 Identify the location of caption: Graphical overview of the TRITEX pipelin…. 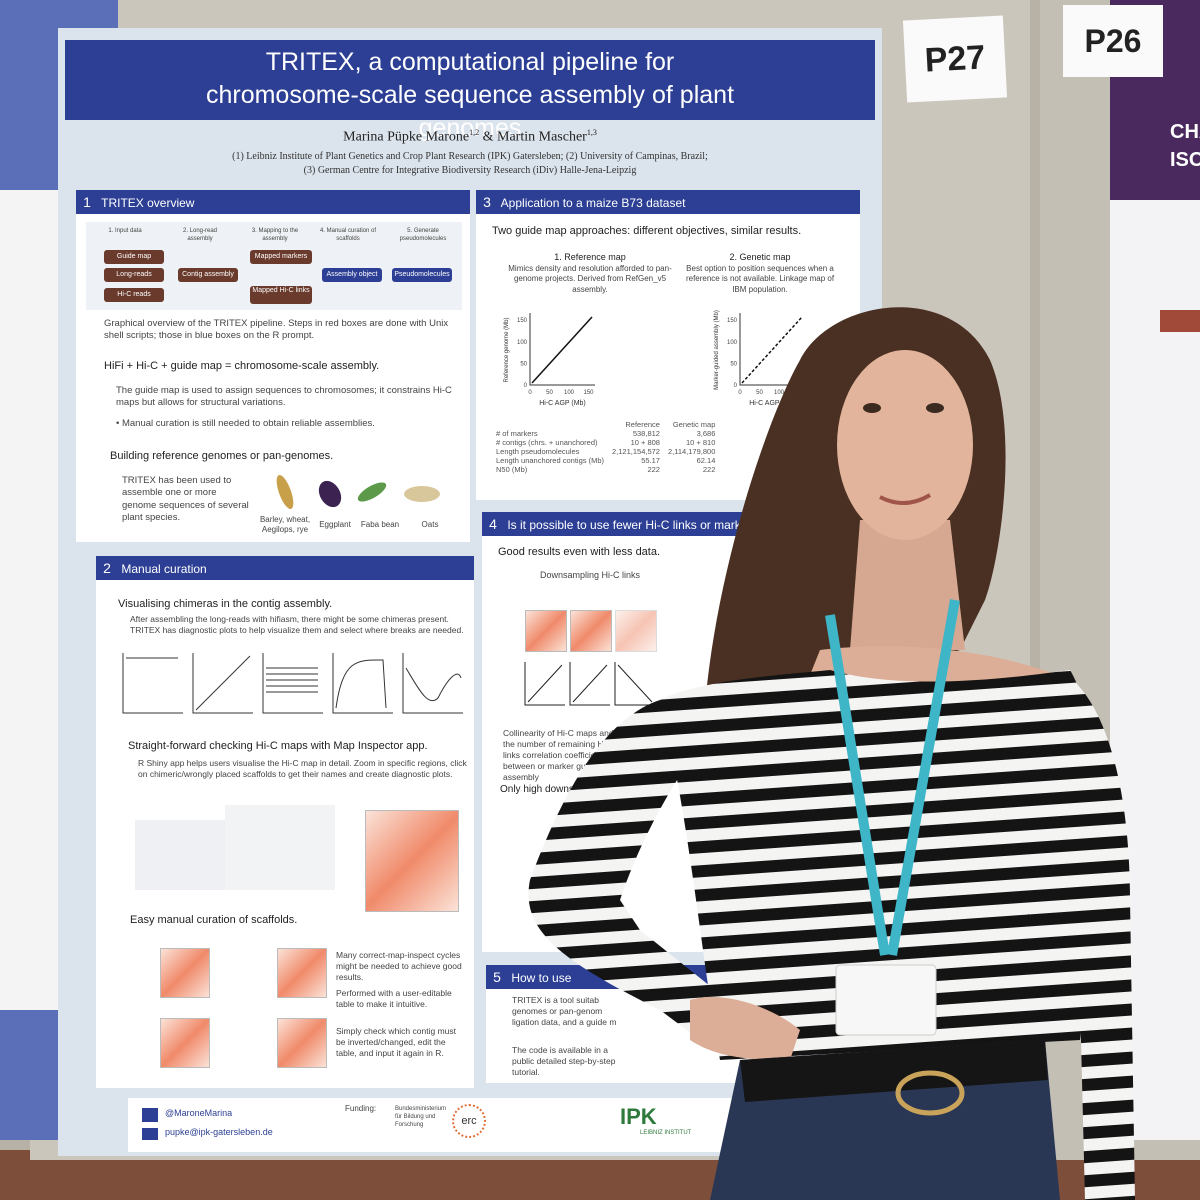
(276, 330).